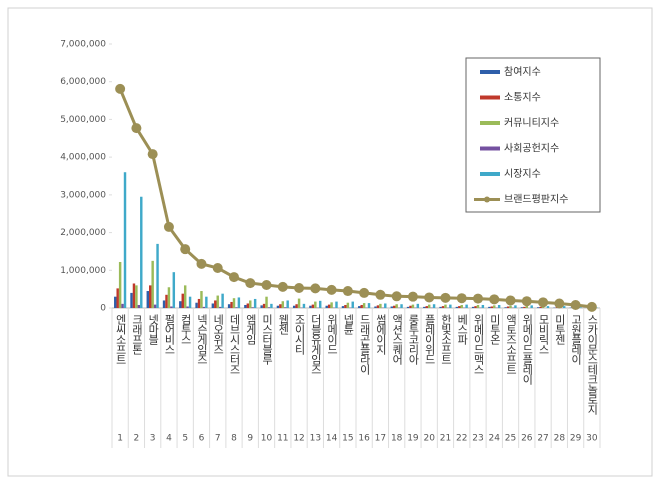  What do you see at coordinates (202, 439) in the screenshot?
I see `rank-label: 6` at bounding box center [202, 439].